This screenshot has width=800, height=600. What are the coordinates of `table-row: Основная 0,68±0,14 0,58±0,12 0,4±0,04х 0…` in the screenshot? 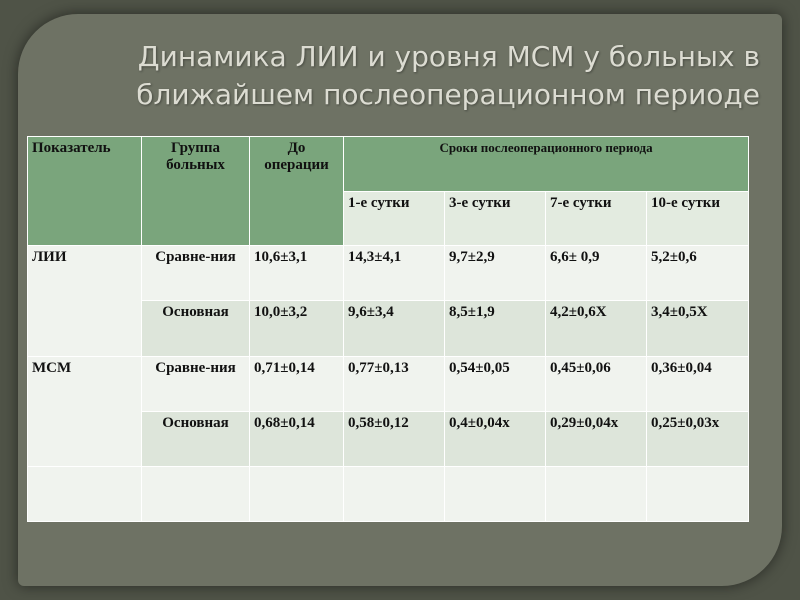 It's located at (389, 438).